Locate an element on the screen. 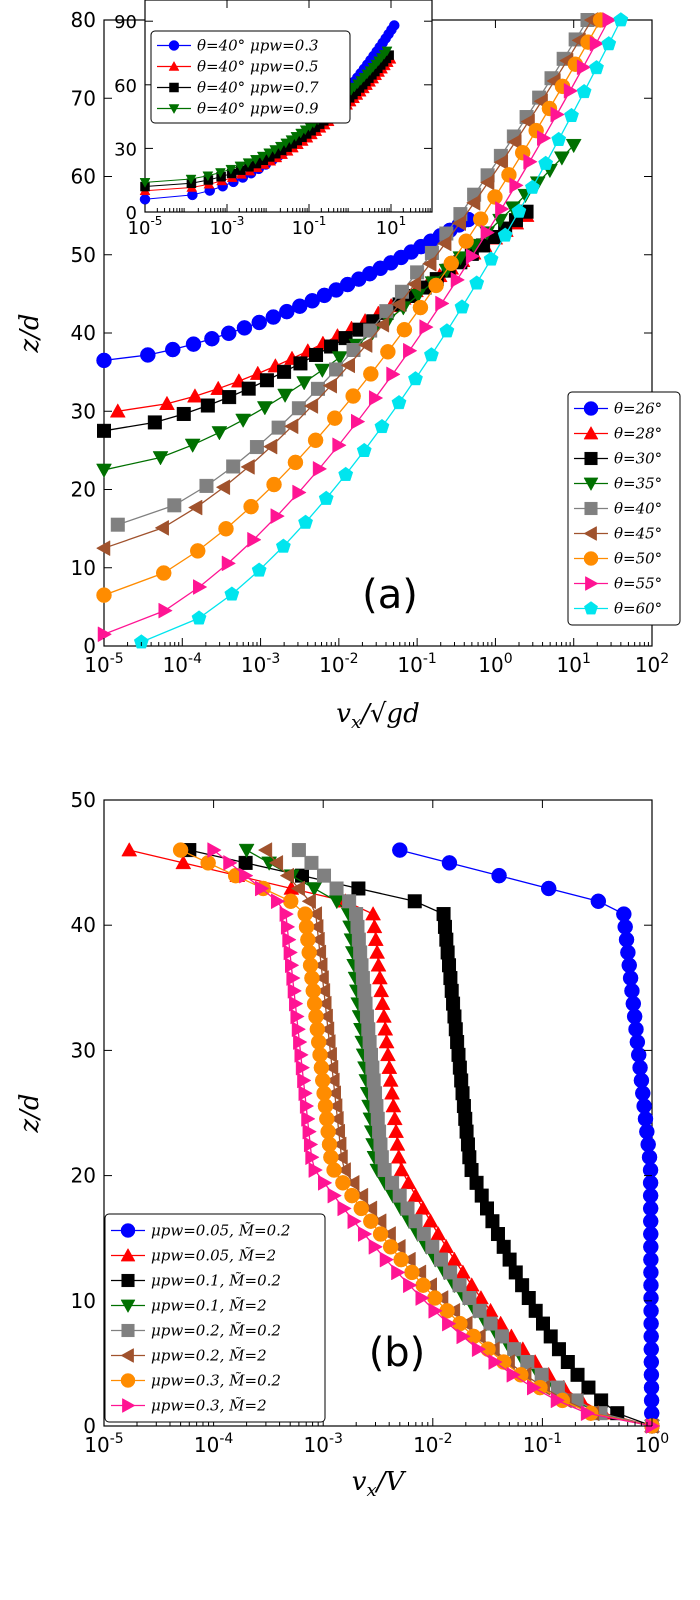 The image size is (700, 1600). panel-b-xlabel-rest: /V is located at coordinates (390, 1482).